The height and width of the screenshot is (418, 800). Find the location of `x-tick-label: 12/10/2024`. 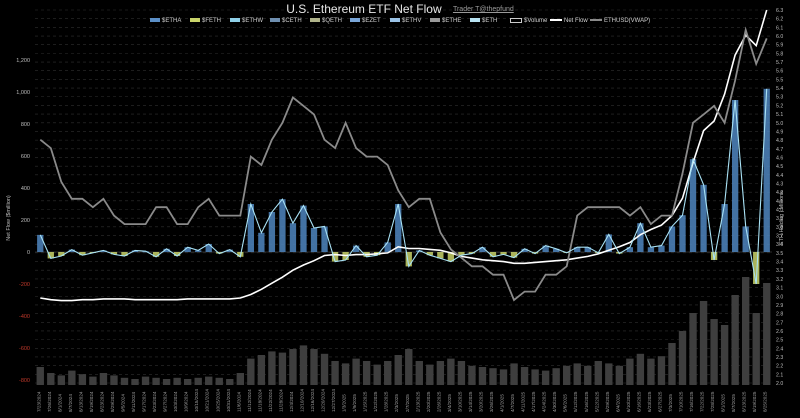

x-tick-label: 12/10/2024 is located at coordinates (301, 400).